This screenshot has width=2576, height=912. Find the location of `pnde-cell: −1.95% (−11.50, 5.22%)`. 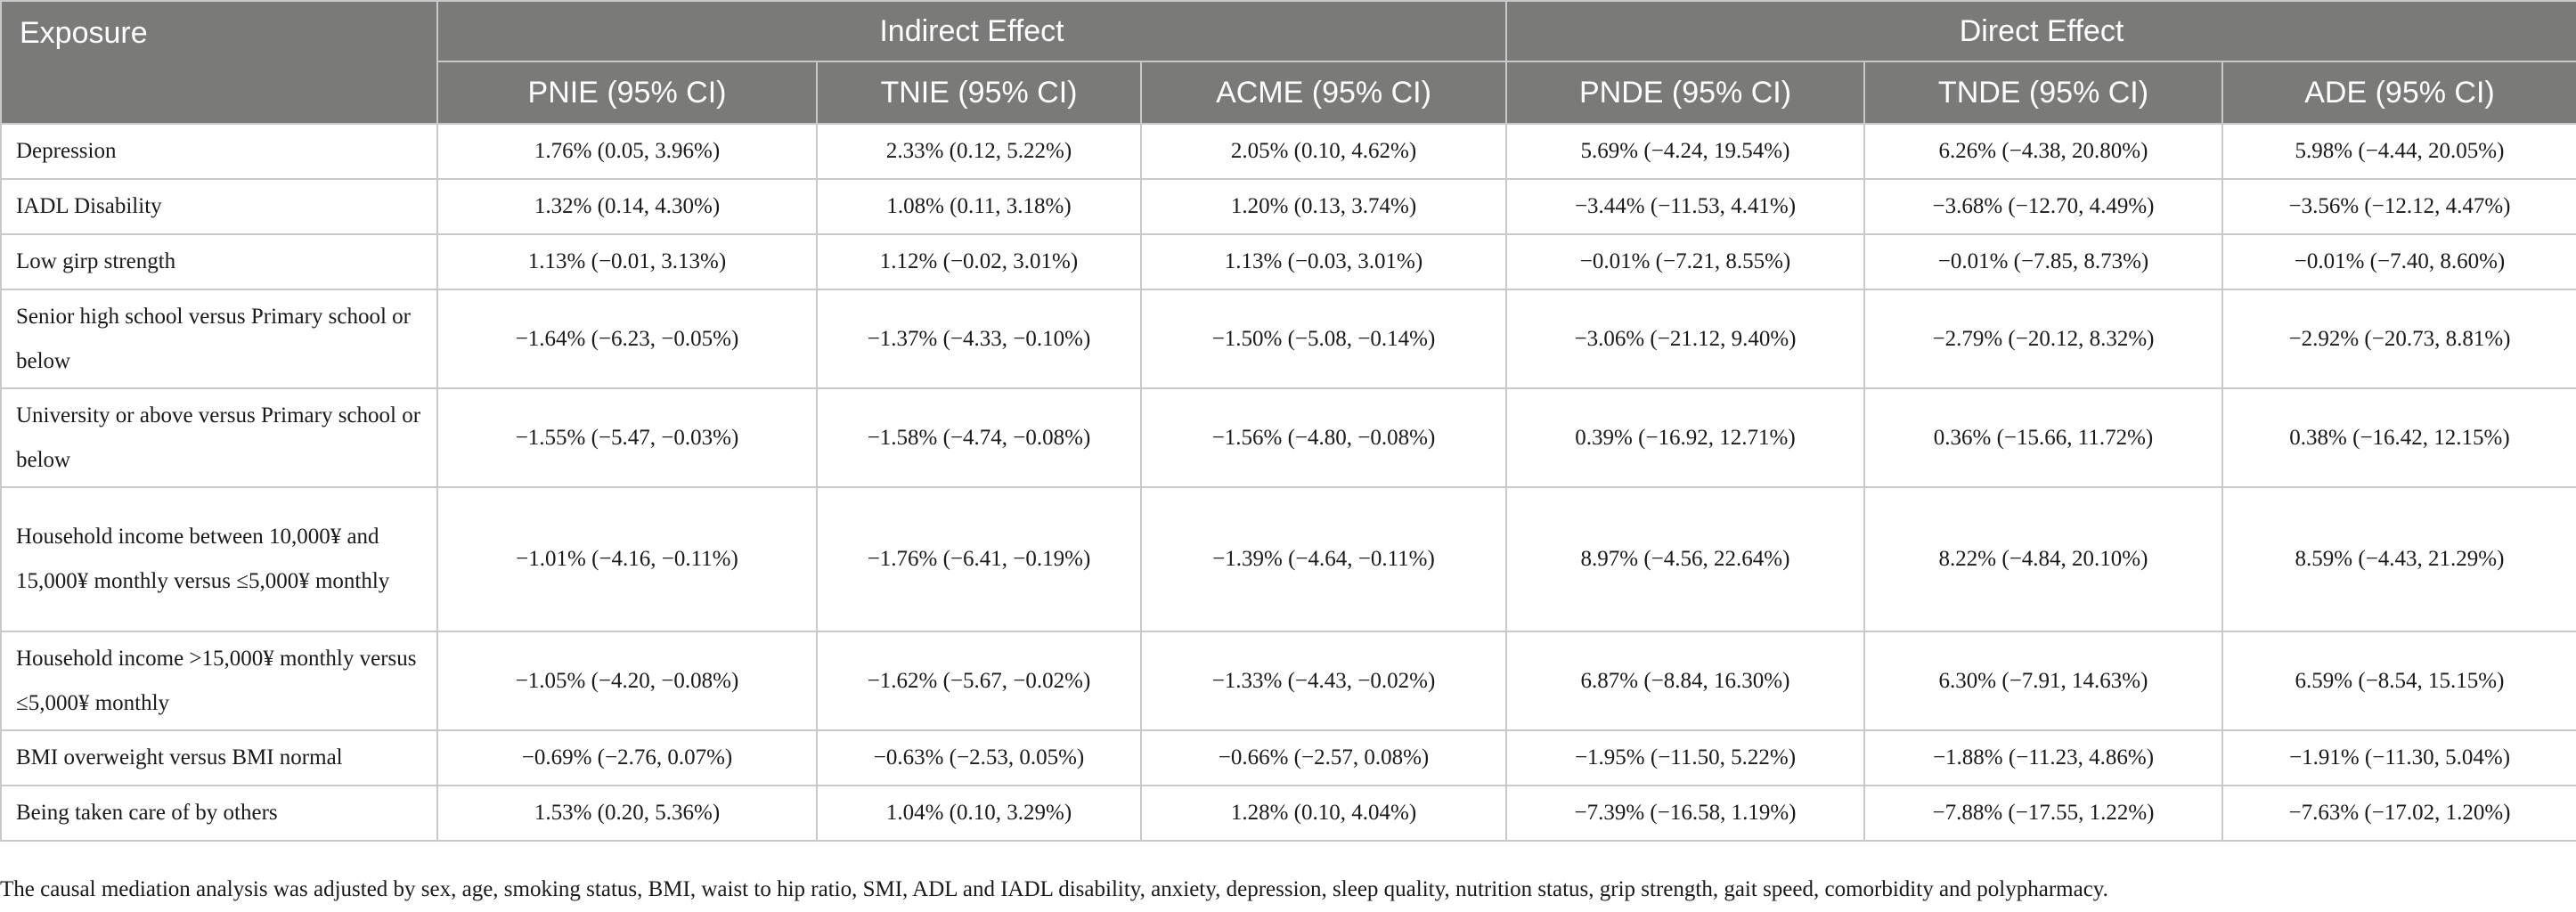

pnde-cell: −1.95% (−11.50, 5.22%) is located at coordinates (1685, 757).